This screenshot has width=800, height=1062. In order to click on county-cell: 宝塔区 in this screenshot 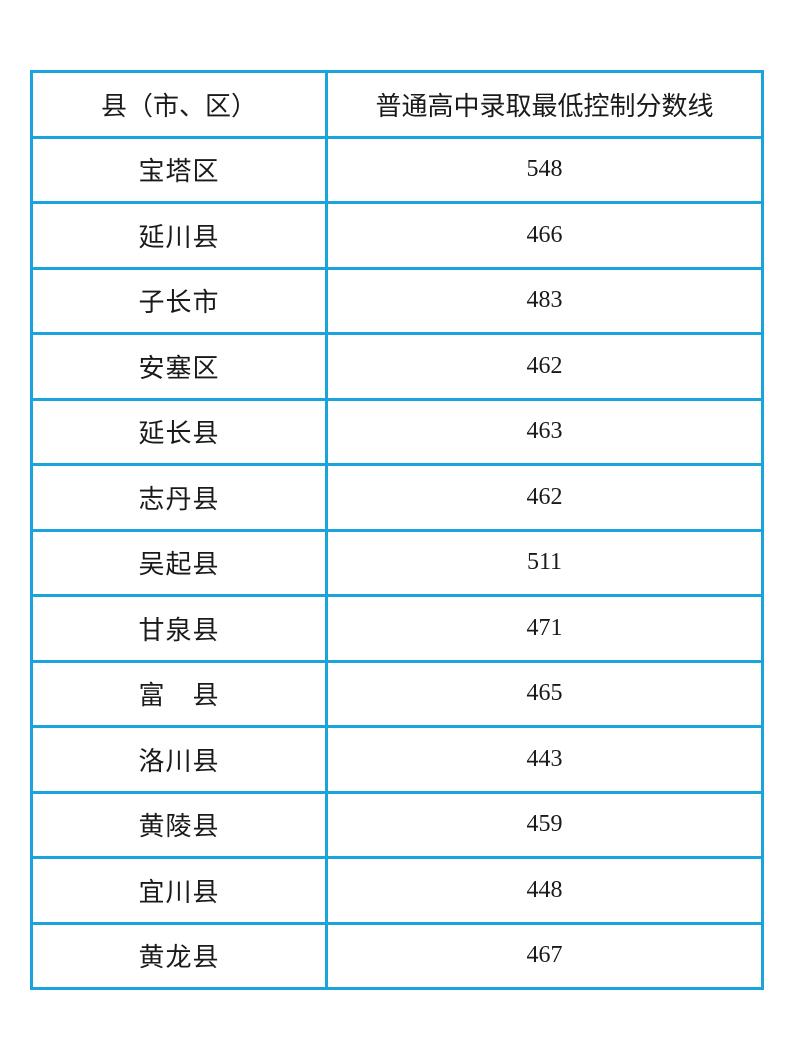, I will do `click(179, 169)`.